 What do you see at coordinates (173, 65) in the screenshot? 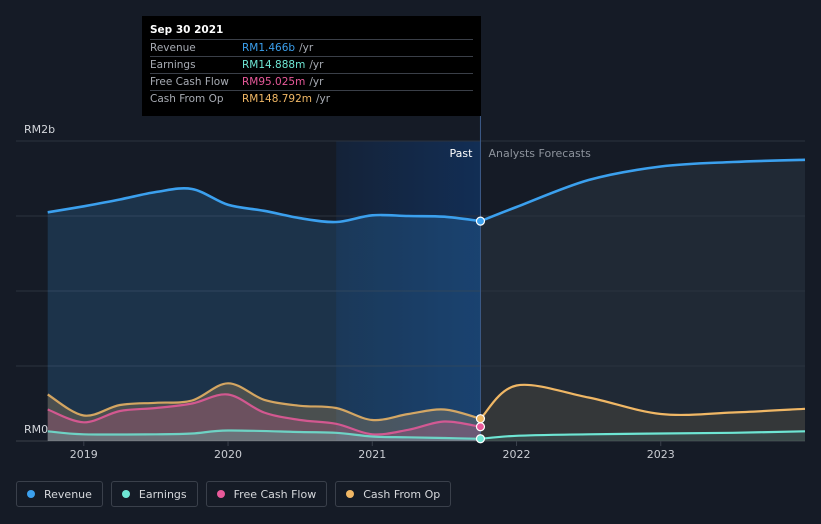
I see `tooltip-label: Earnings` at bounding box center [173, 65].